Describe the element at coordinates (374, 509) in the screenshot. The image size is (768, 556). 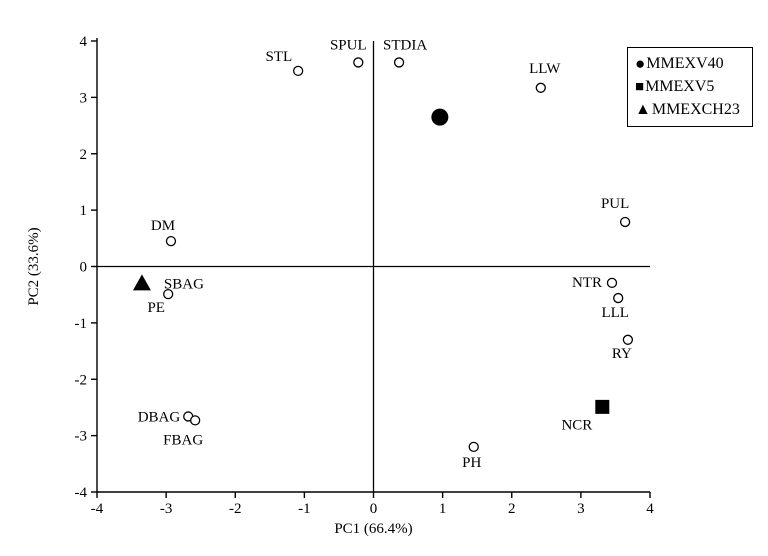
I see `x-tick-label: 0` at that location.